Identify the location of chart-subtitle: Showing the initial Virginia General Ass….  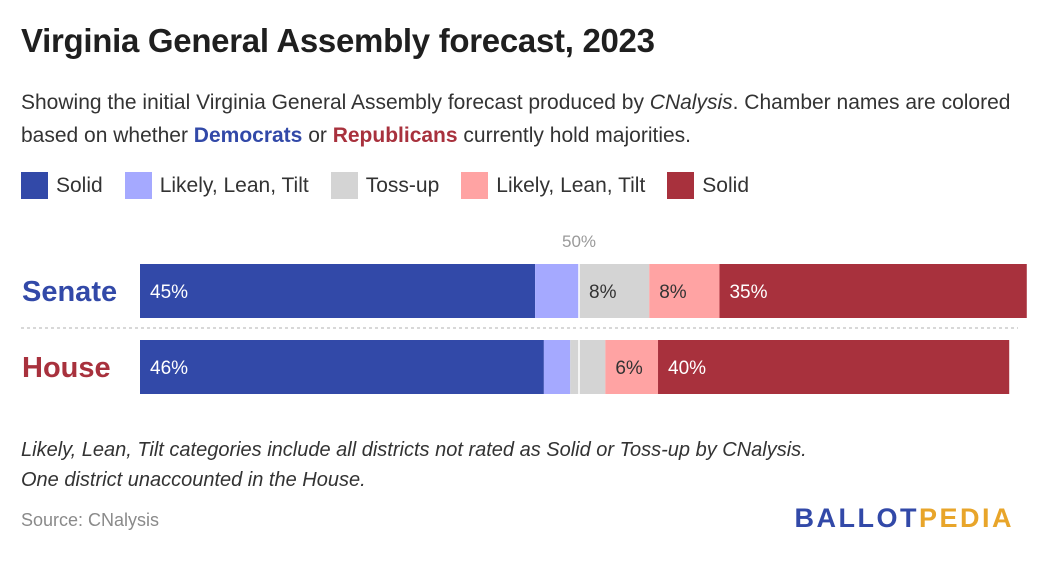
(523, 119).